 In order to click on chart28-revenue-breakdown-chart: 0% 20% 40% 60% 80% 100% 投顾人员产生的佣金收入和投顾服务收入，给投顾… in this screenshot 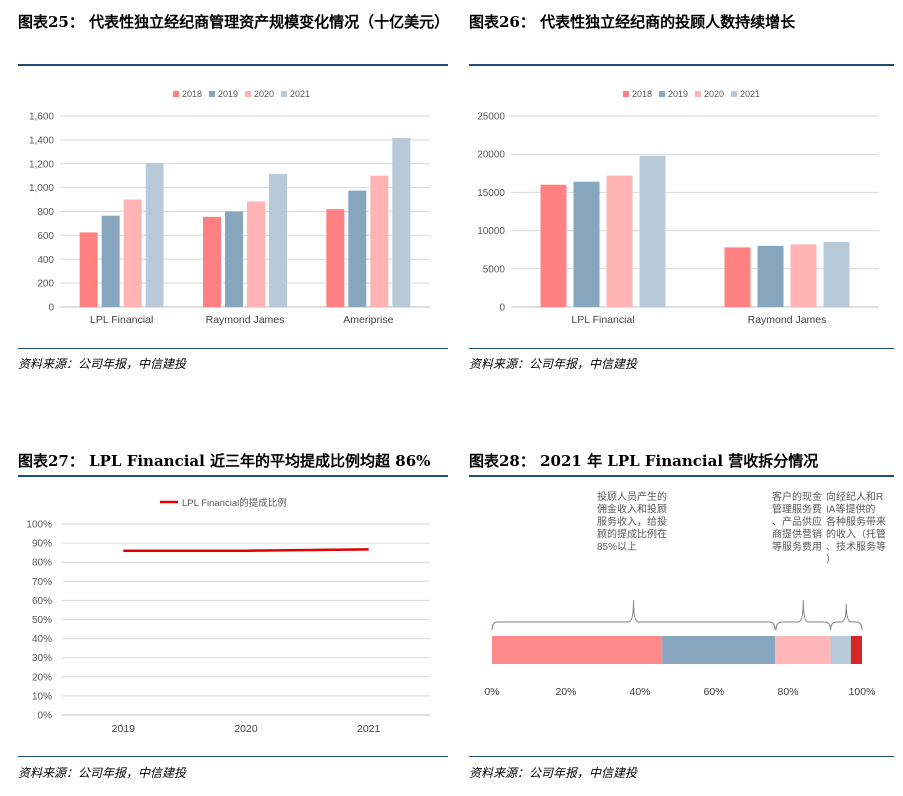, I will do `click(685, 594)`.